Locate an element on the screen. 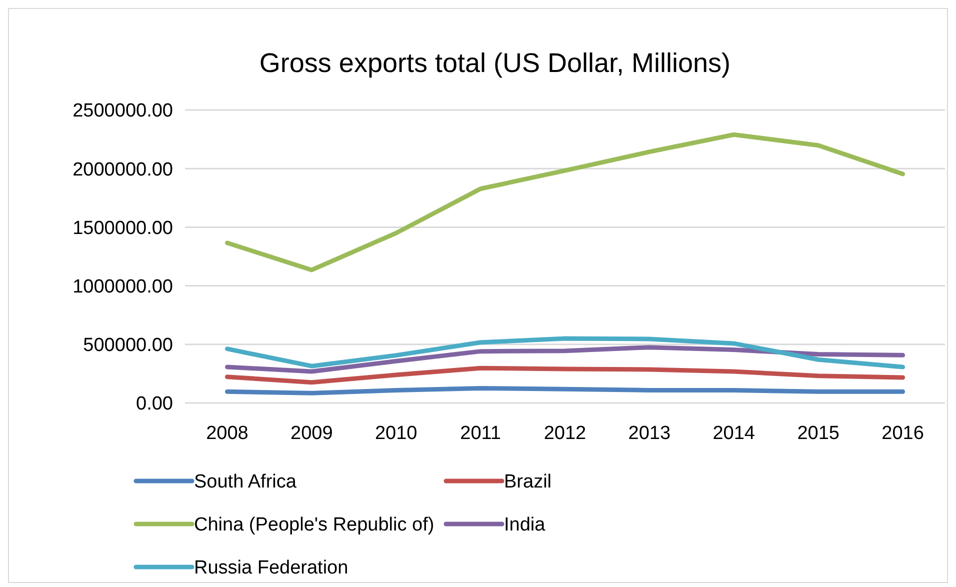  y-tick-label: 1000000.00 is located at coordinates (122, 287).